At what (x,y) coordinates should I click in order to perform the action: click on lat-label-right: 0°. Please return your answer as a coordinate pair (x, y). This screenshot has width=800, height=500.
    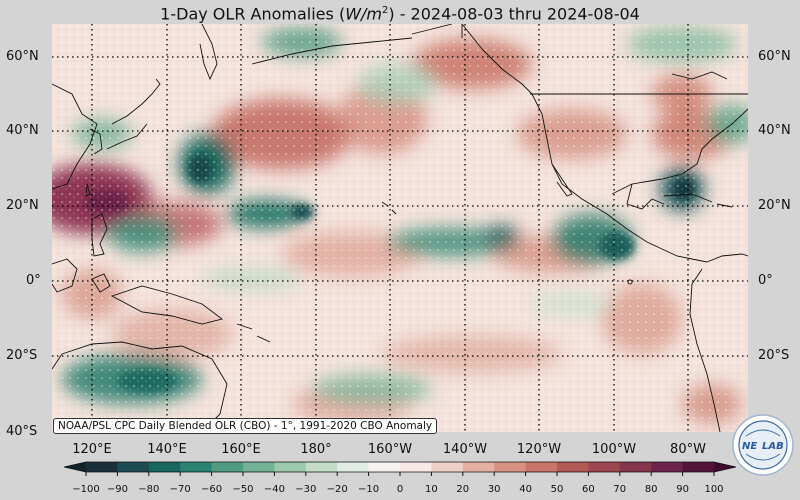
    Looking at the image, I should click on (765, 280).